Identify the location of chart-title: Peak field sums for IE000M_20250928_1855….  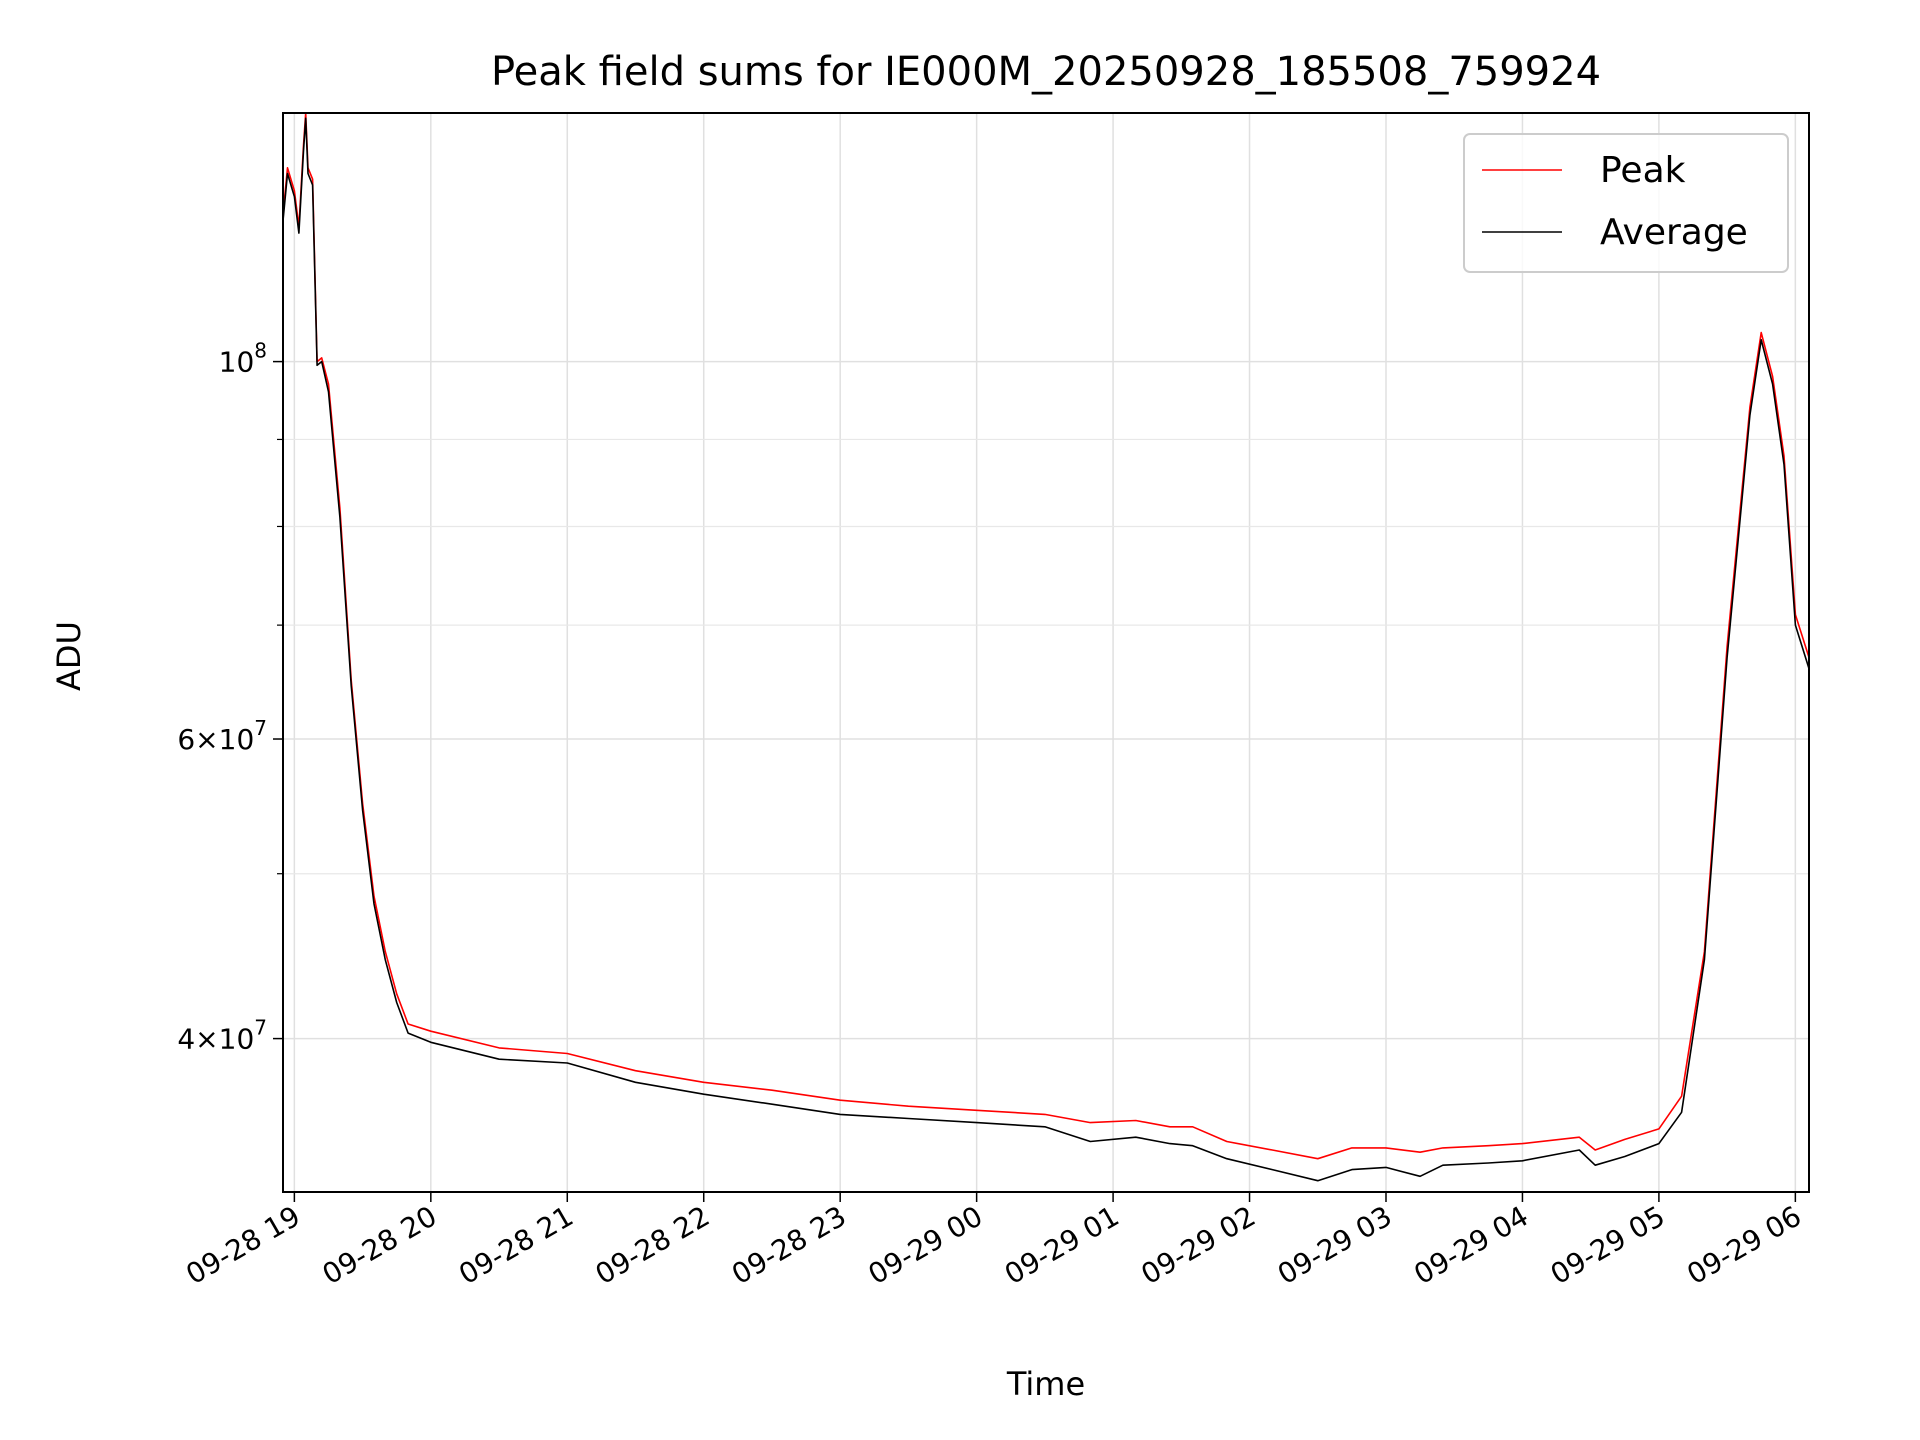
(1046, 72).